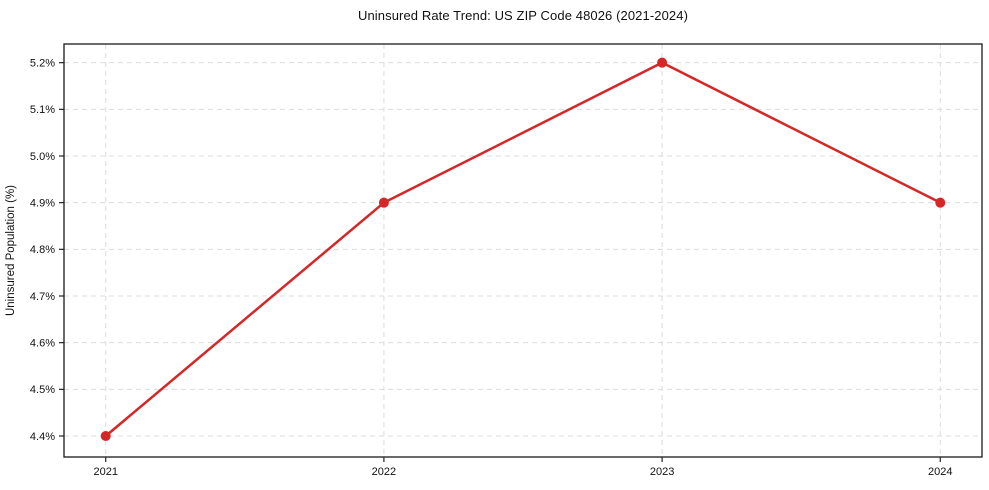  Describe the element at coordinates (42, 297) in the screenshot. I see `y-tick-label: 4.7%` at that location.